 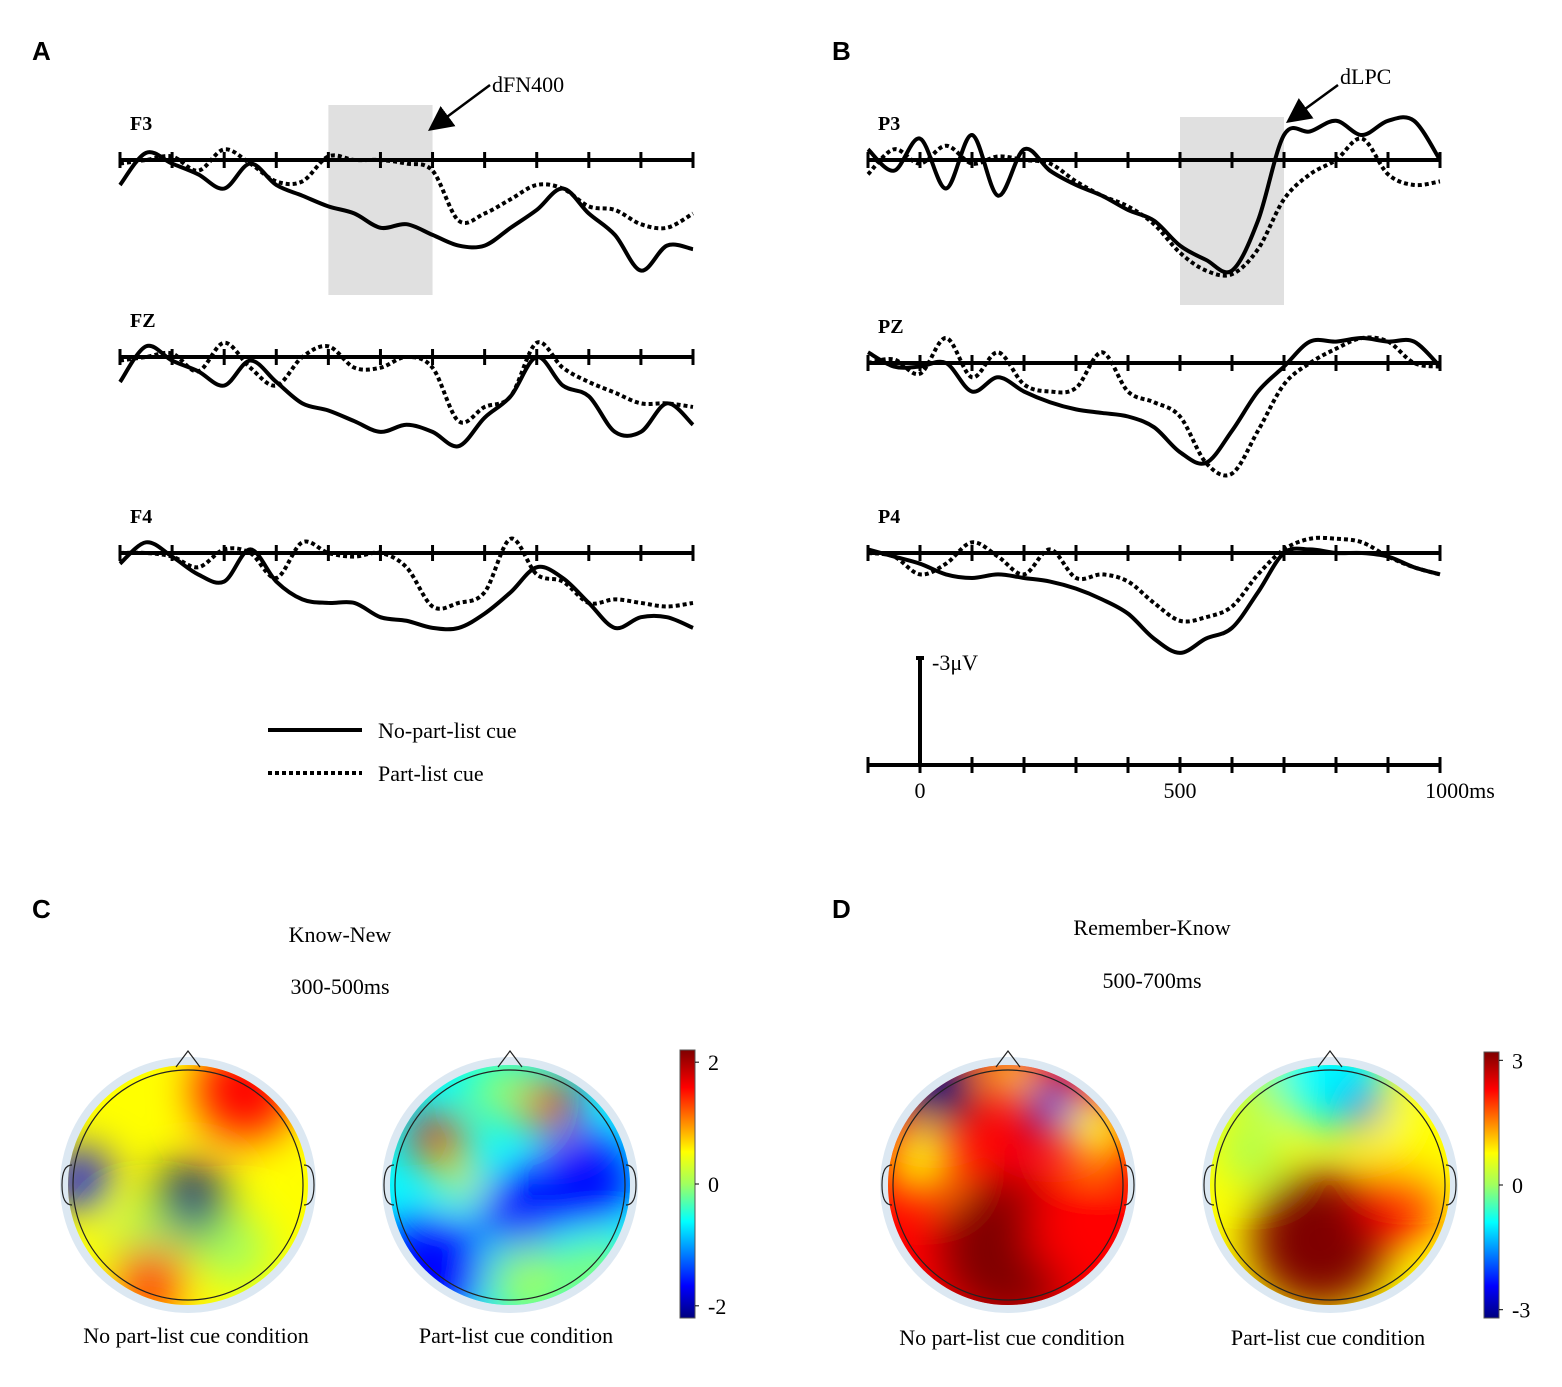 What do you see at coordinates (889, 517) in the screenshot?
I see `channel-label: P4` at bounding box center [889, 517].